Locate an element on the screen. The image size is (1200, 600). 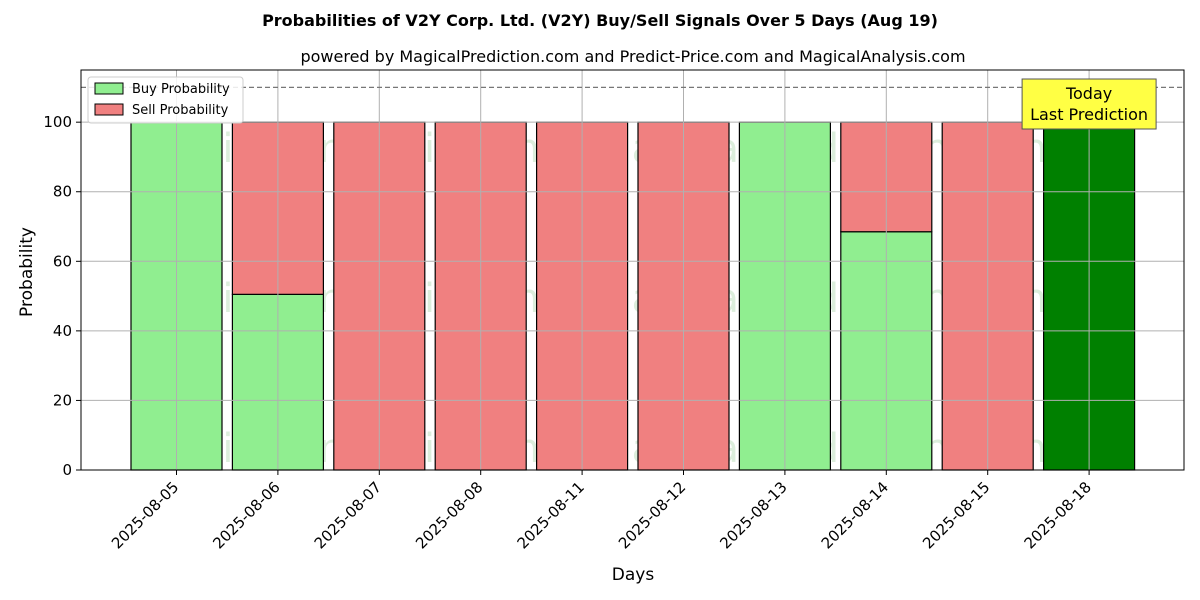
y-axis-label: Probability is located at coordinates (27, 272).